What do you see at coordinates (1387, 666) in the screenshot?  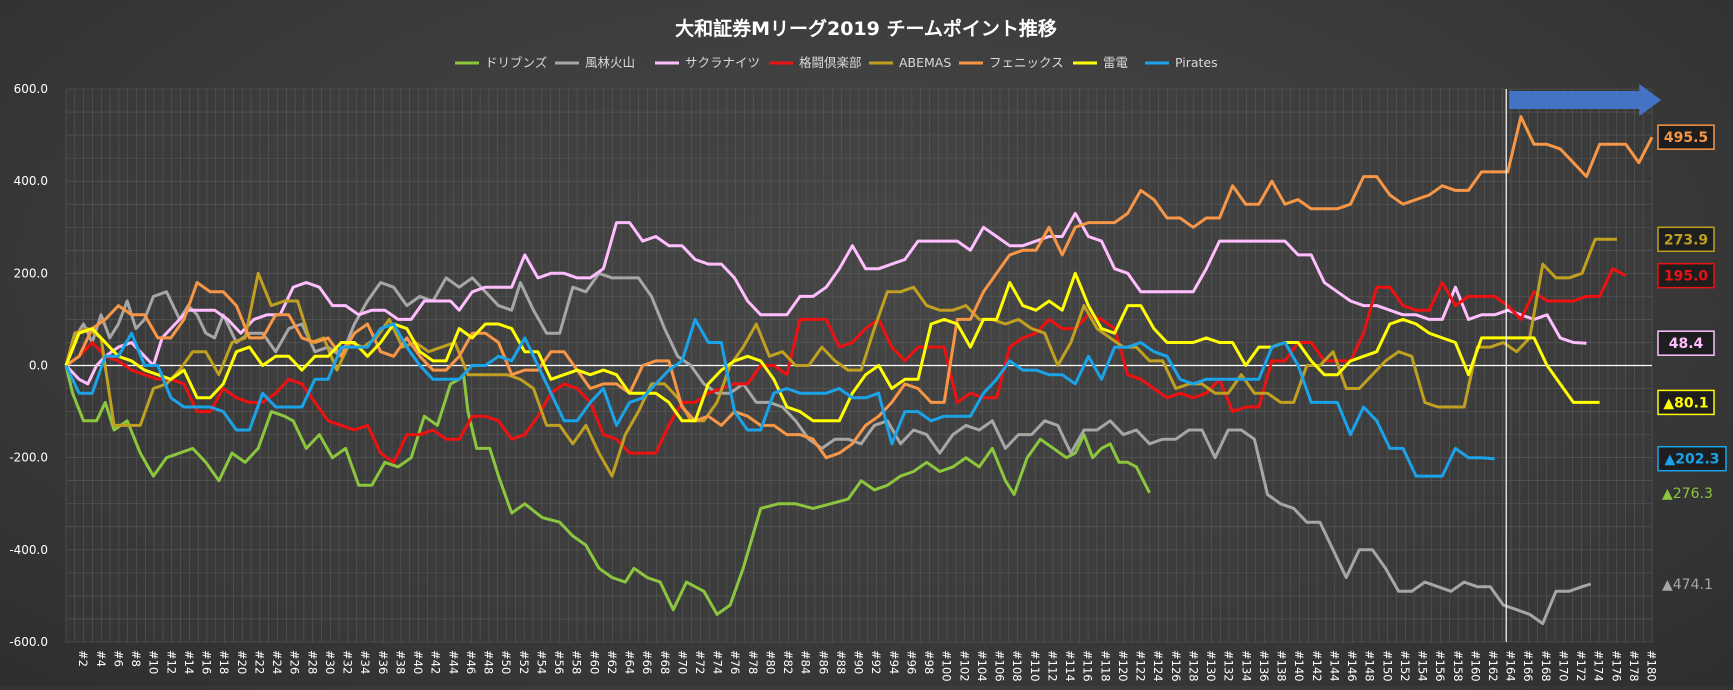 I see `x-tick-label: #150` at bounding box center [1387, 666].